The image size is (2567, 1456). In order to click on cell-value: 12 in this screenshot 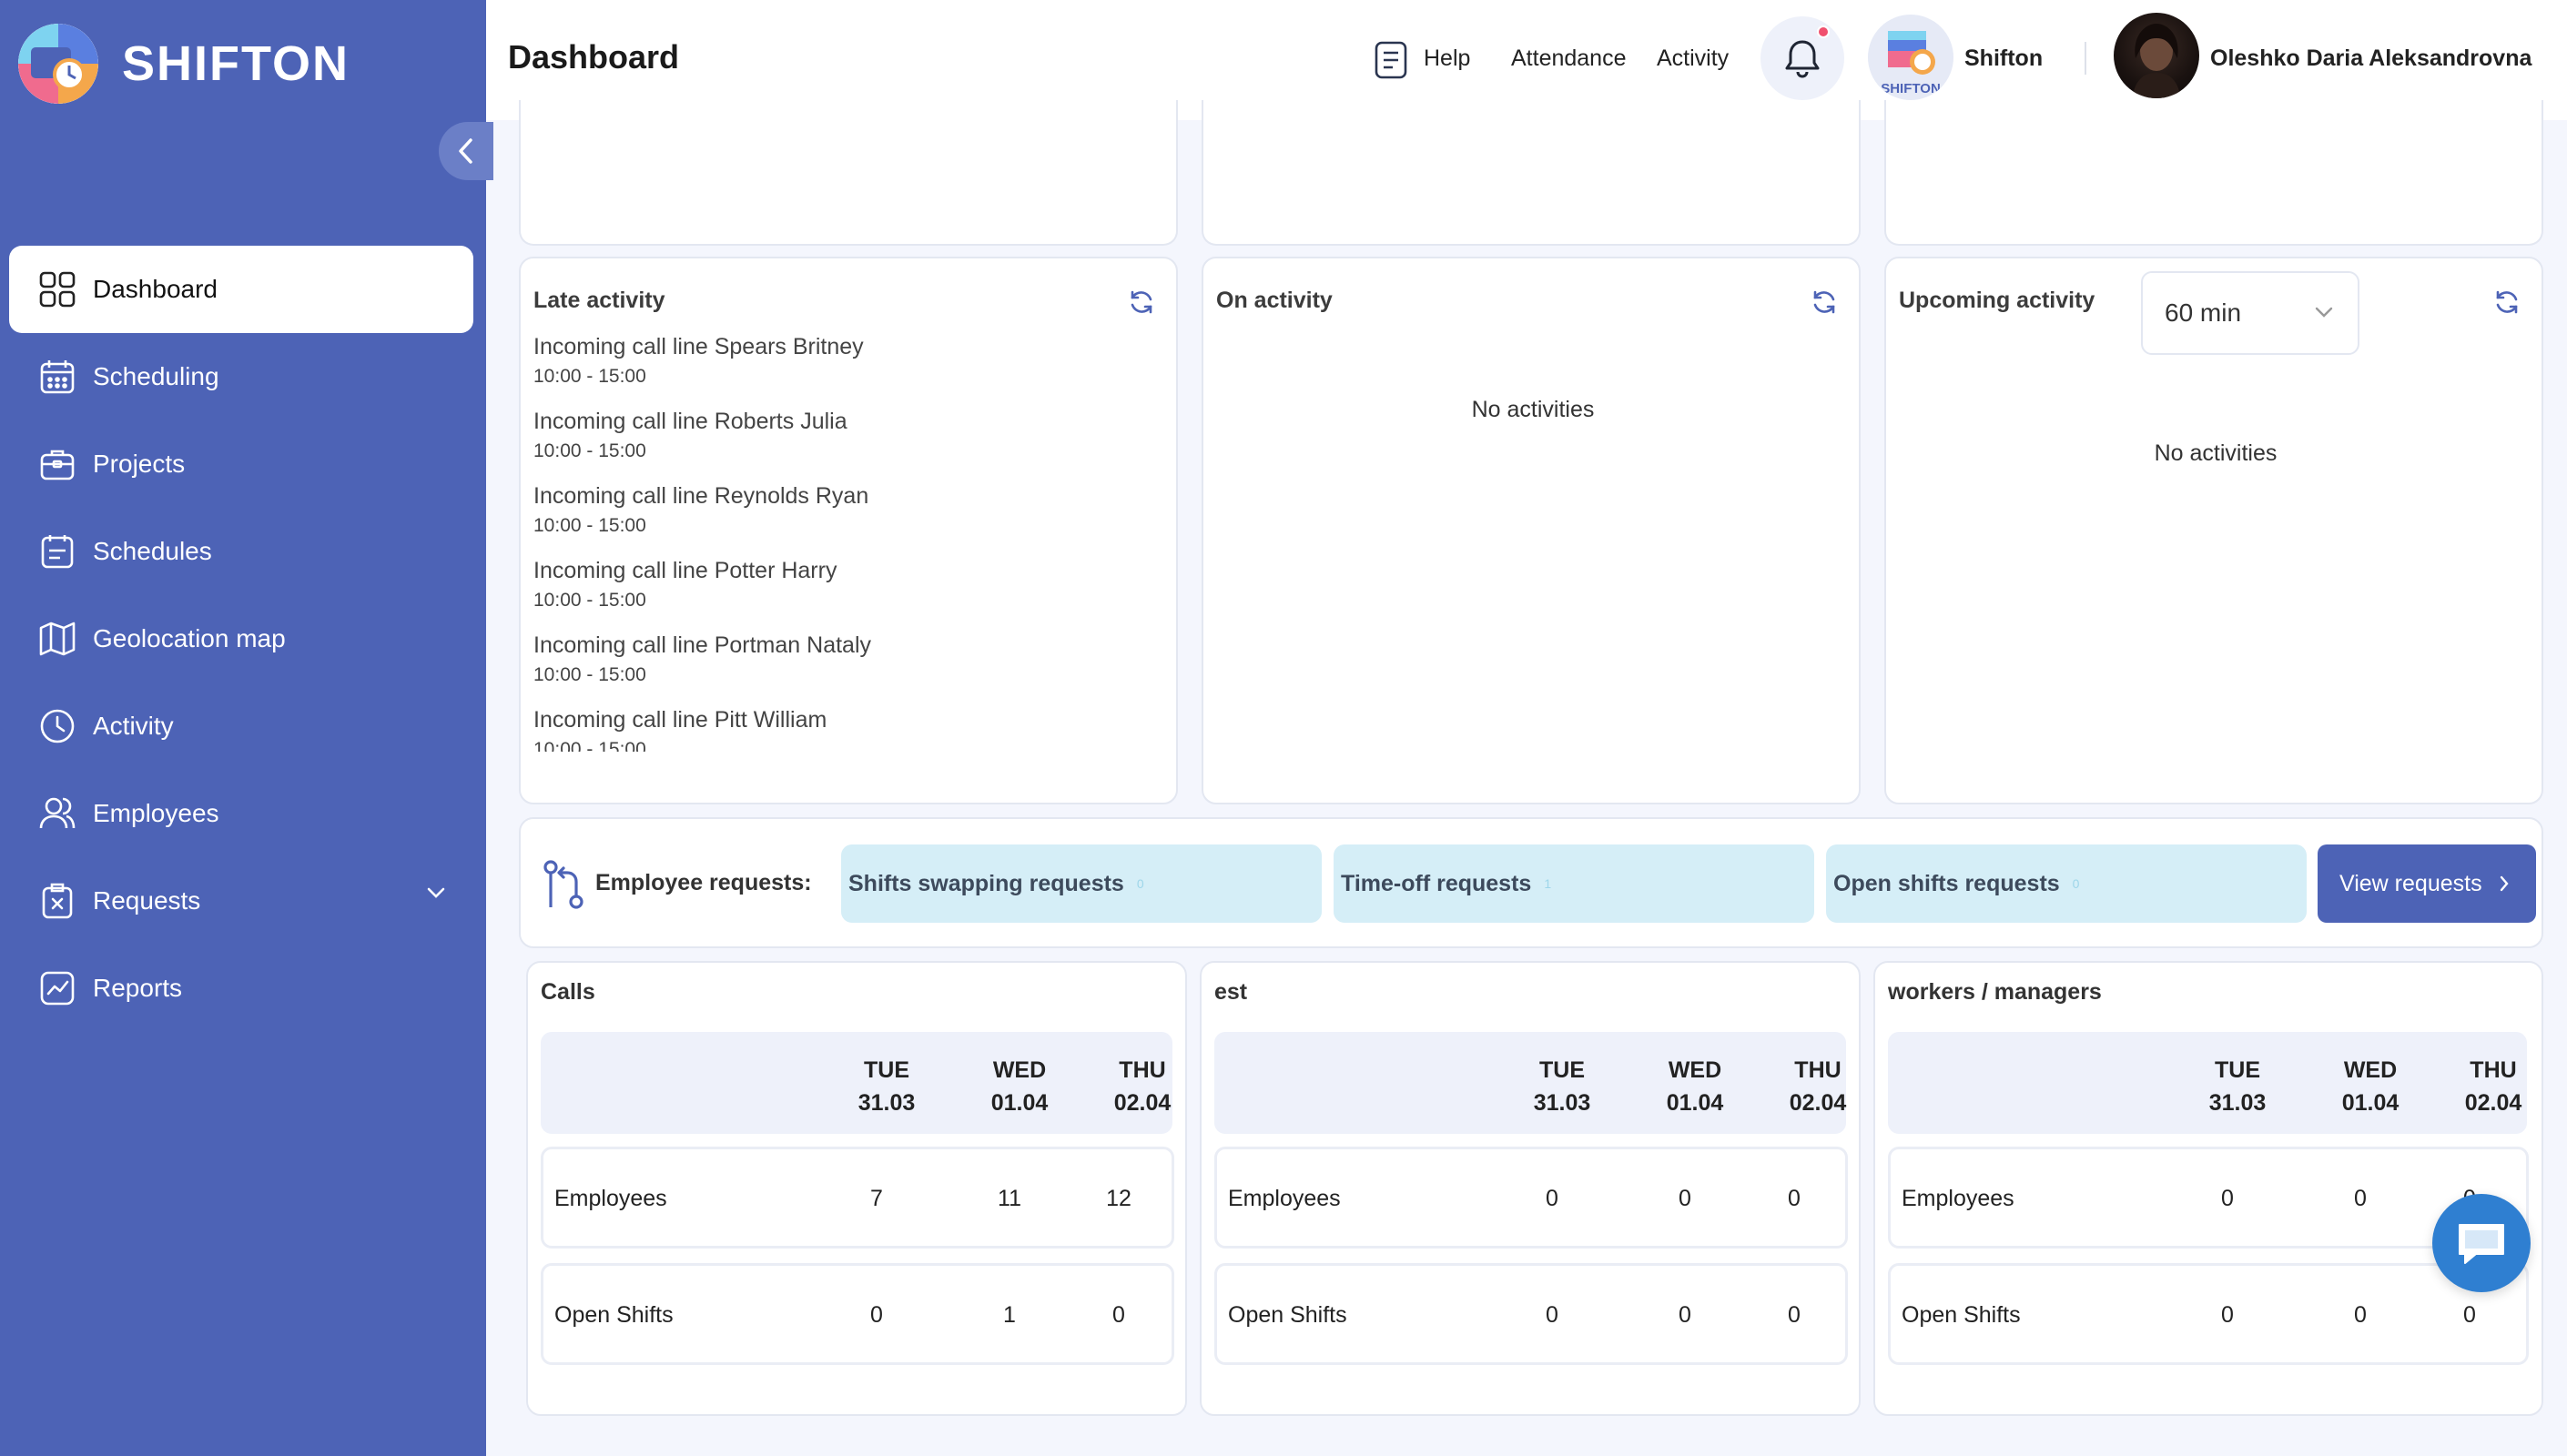, I will do `click(1118, 1199)`.